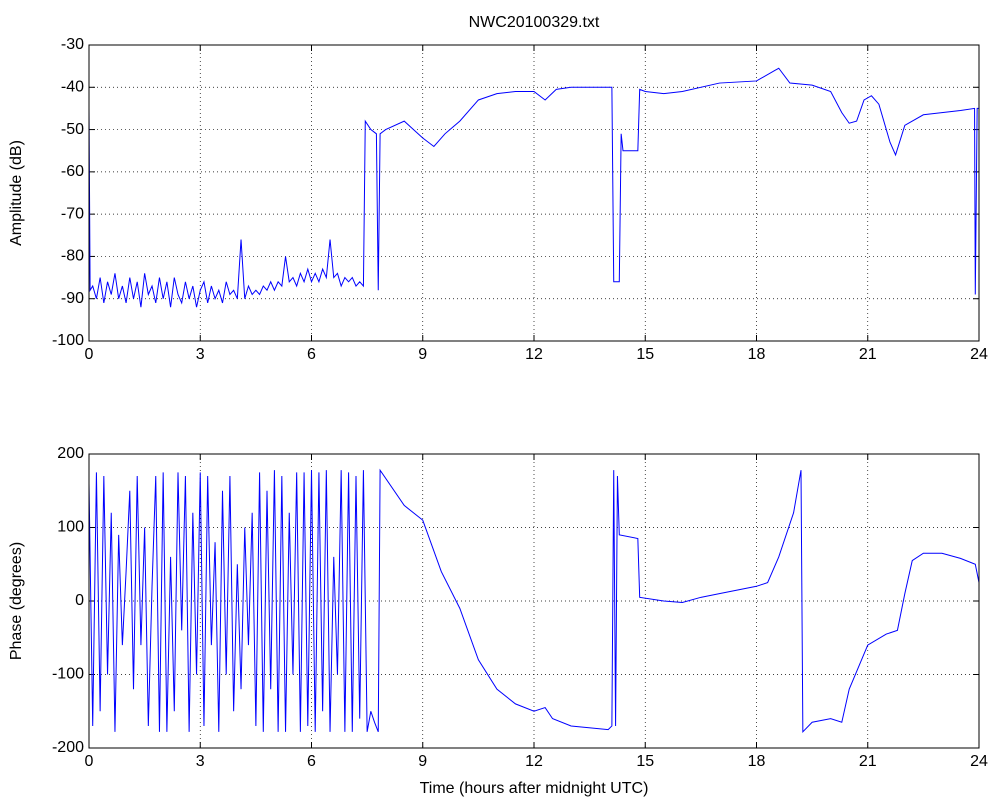 The image size is (998, 806). What do you see at coordinates (72, 129) in the screenshot?
I see `y-tick-label: -50` at bounding box center [72, 129].